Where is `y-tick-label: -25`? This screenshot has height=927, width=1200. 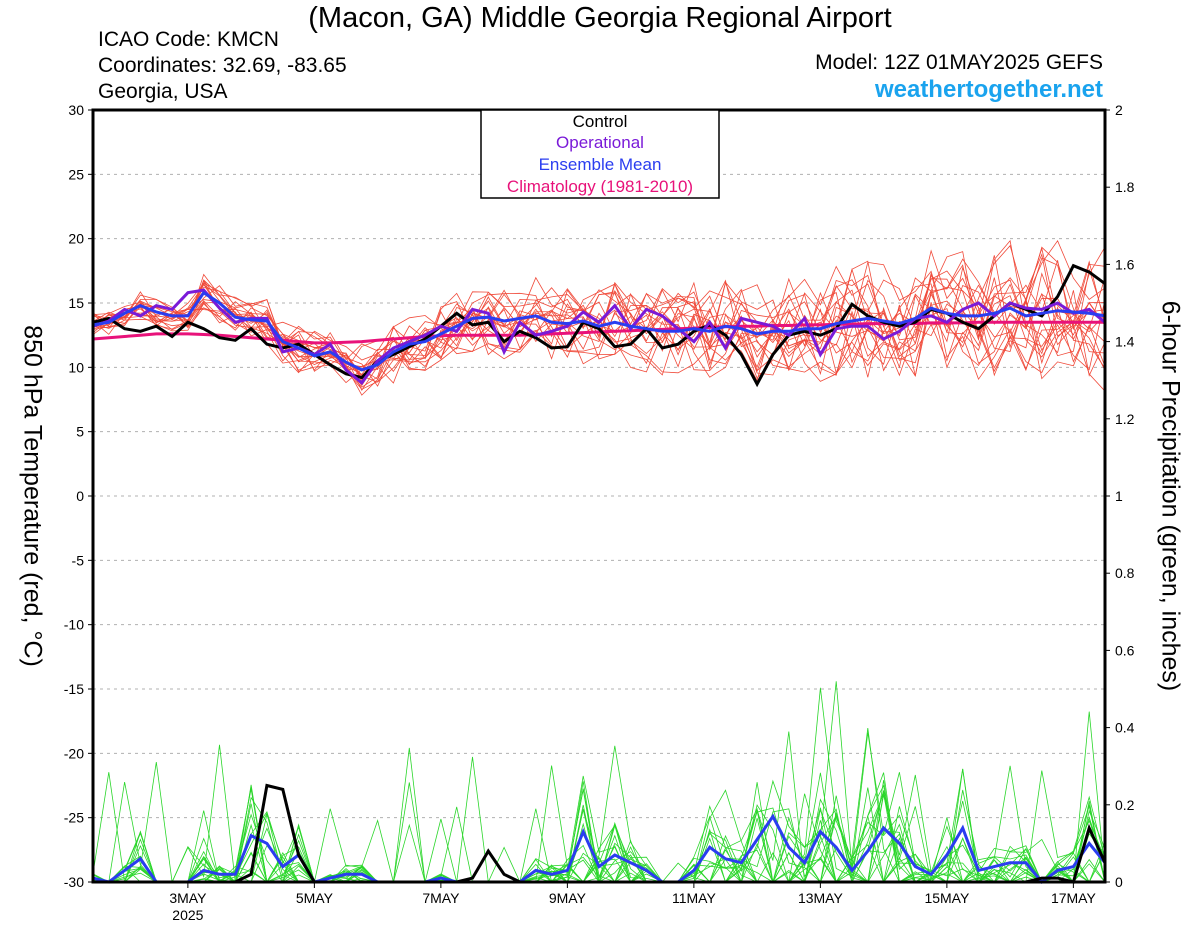 y-tick-label: -25 is located at coordinates (74, 818).